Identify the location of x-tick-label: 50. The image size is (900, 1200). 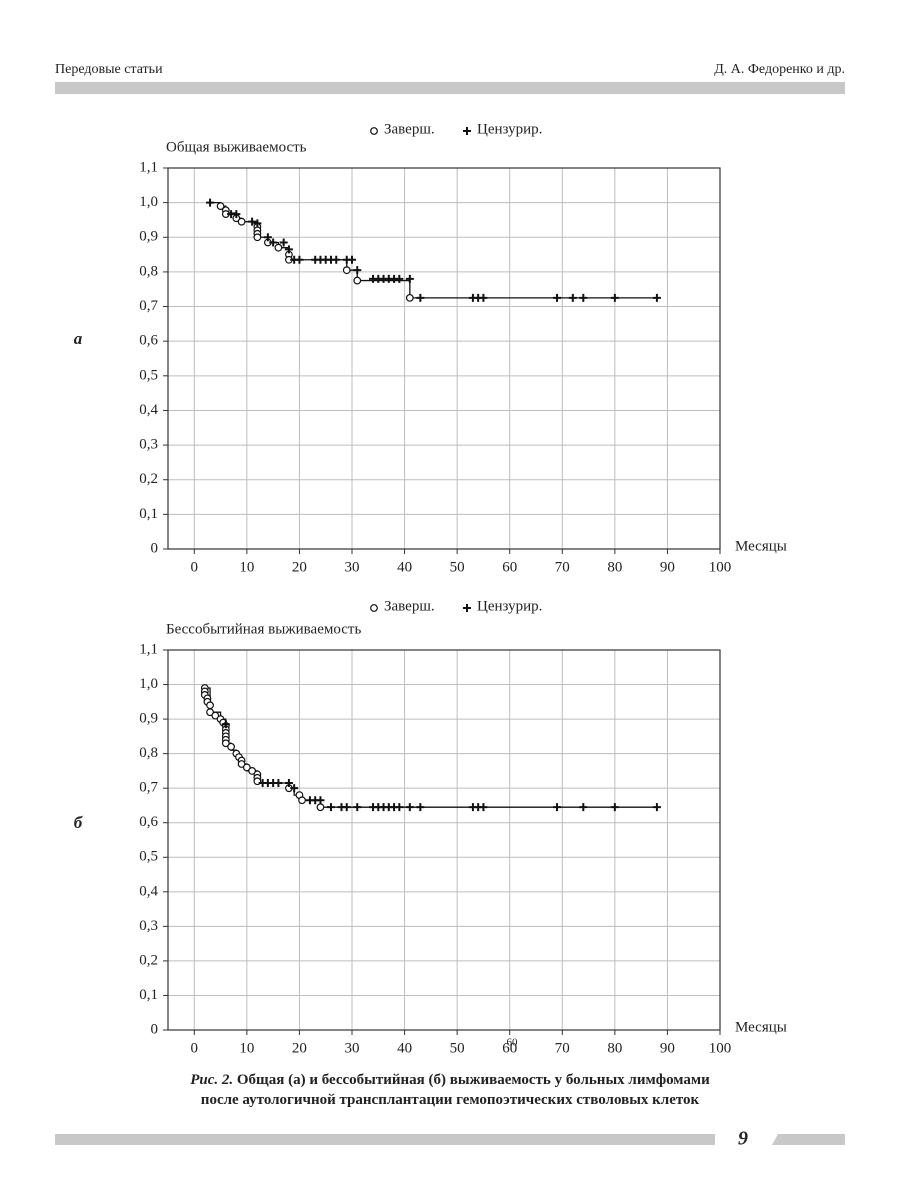
(457, 1048).